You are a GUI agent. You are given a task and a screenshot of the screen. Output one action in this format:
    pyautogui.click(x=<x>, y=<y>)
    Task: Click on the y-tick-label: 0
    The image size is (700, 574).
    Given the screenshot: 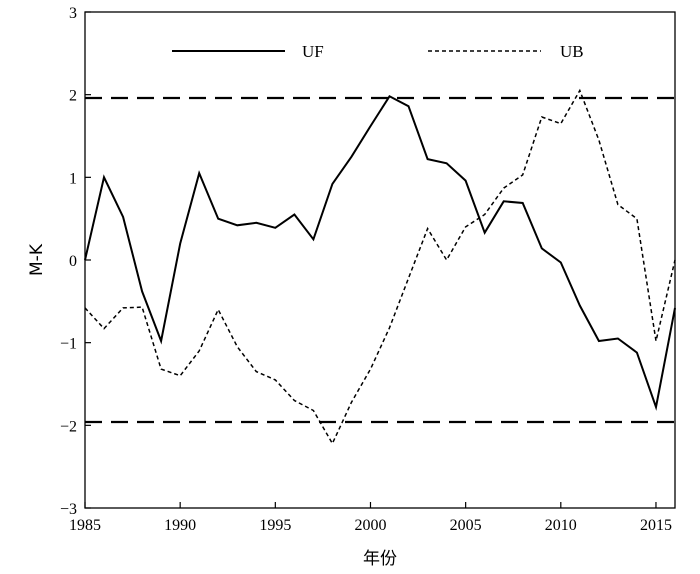 What is the action you would take?
    pyautogui.click(x=73, y=261)
    